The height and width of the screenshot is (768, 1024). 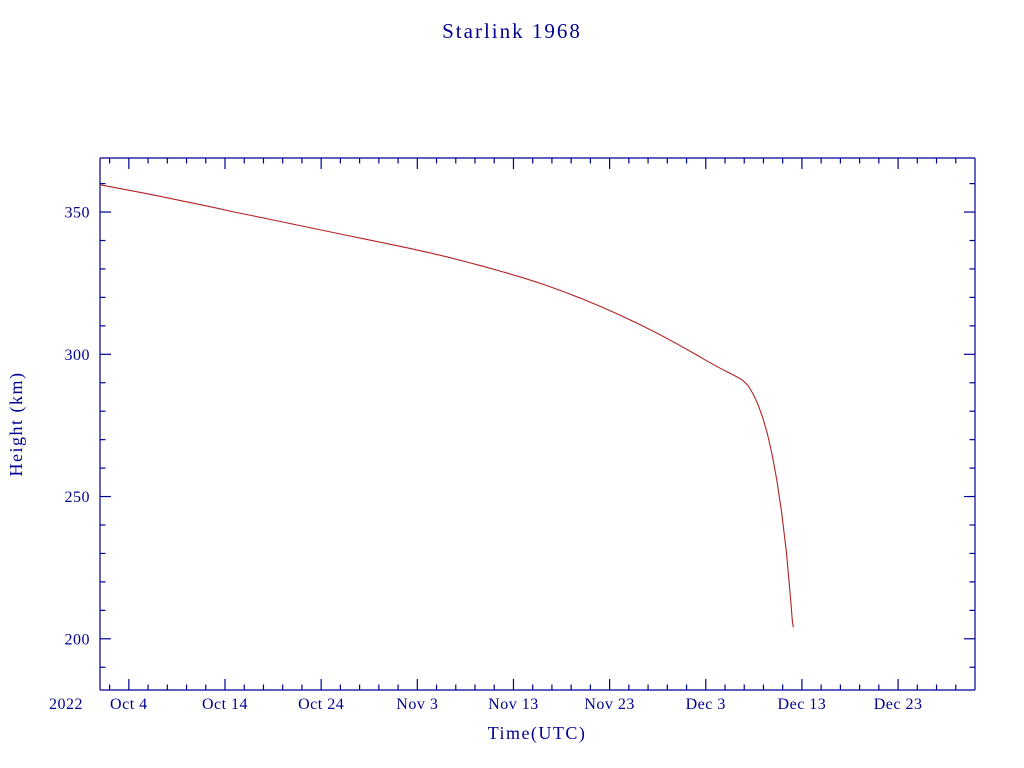 What do you see at coordinates (321, 704) in the screenshot?
I see `tick-label: Oct 24` at bounding box center [321, 704].